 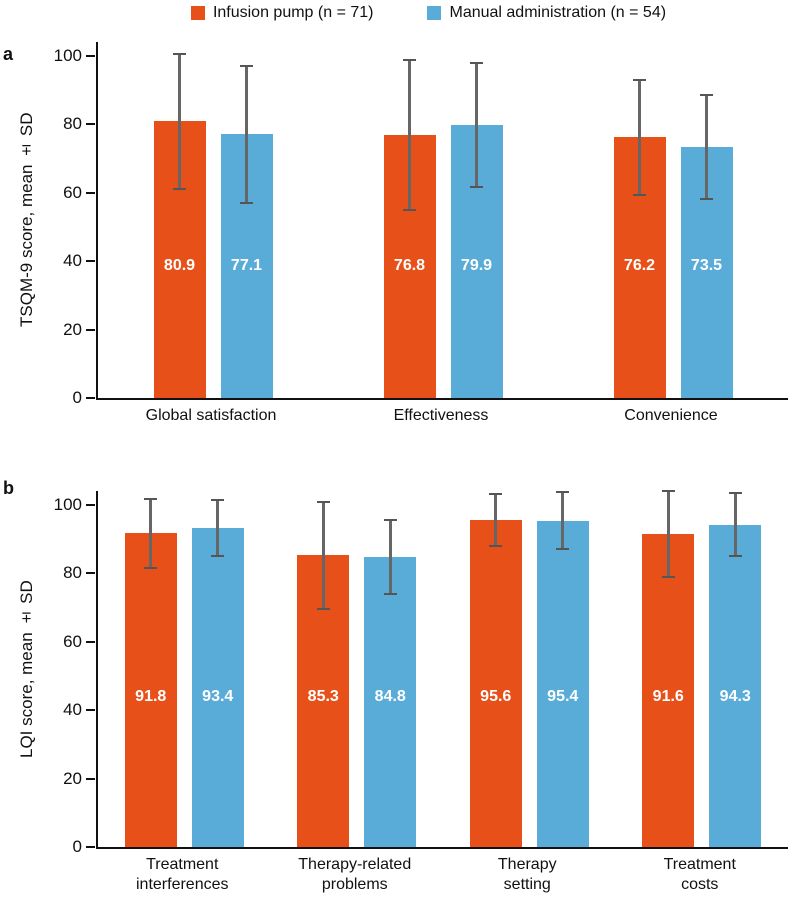 What do you see at coordinates (48, 673) in the screenshot?
I see `y-axis-b: 0 20 40 60 80 100` at bounding box center [48, 673].